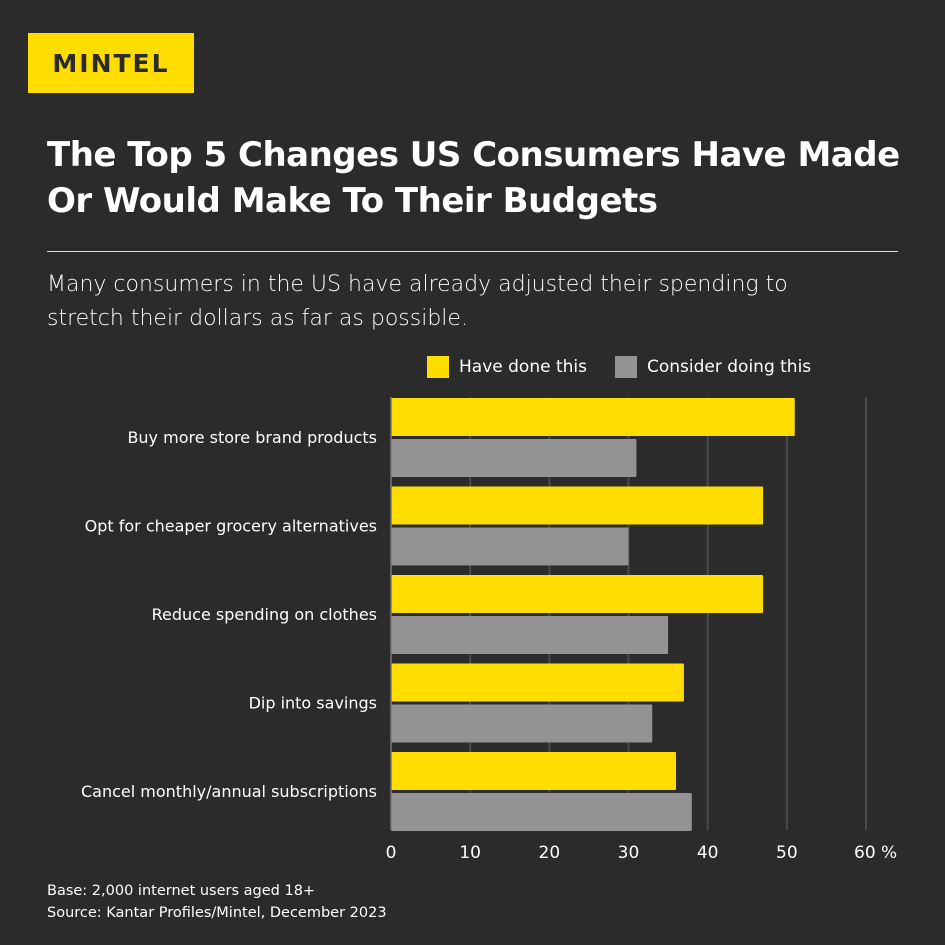 This screenshot has width=945, height=945. What do you see at coordinates (472, 251) in the screenshot?
I see `divider` at bounding box center [472, 251].